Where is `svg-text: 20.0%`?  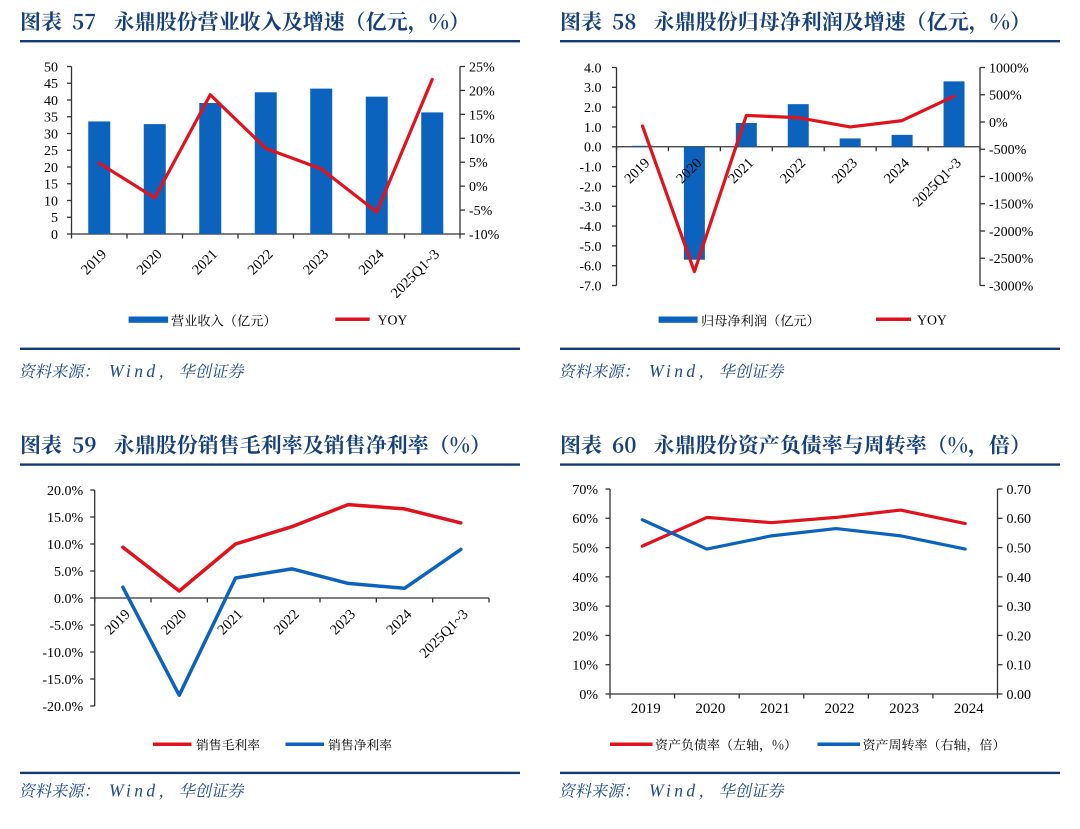 svg-text: 20.0% is located at coordinates (65, 491).